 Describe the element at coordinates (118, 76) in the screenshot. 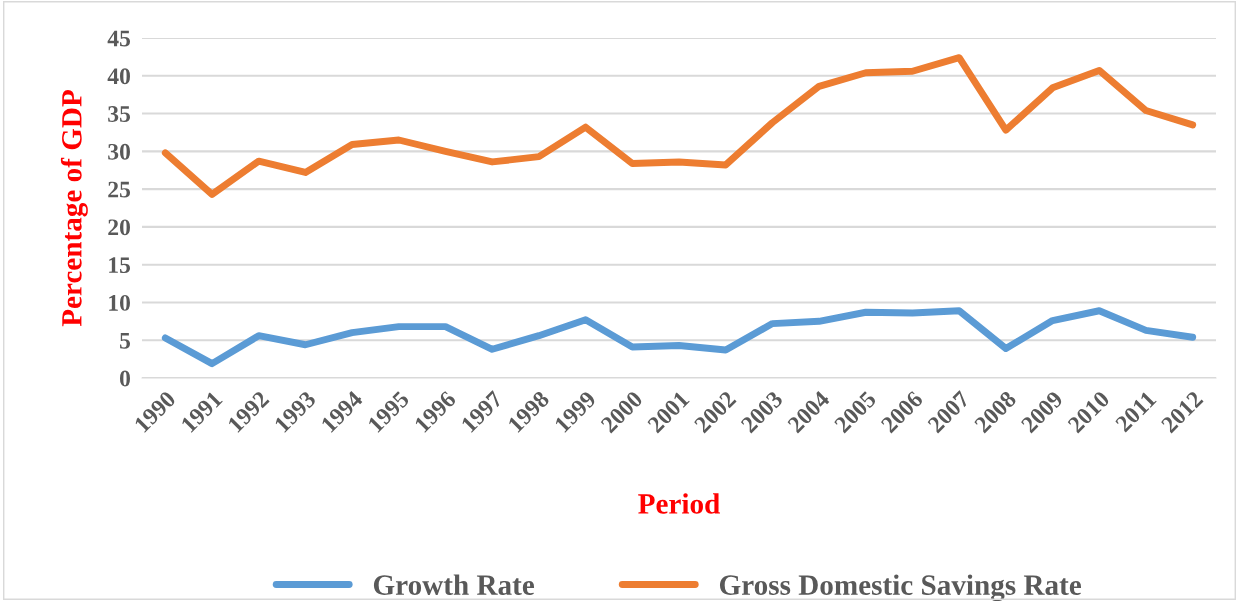

I see `y-tick-label: 40` at that location.